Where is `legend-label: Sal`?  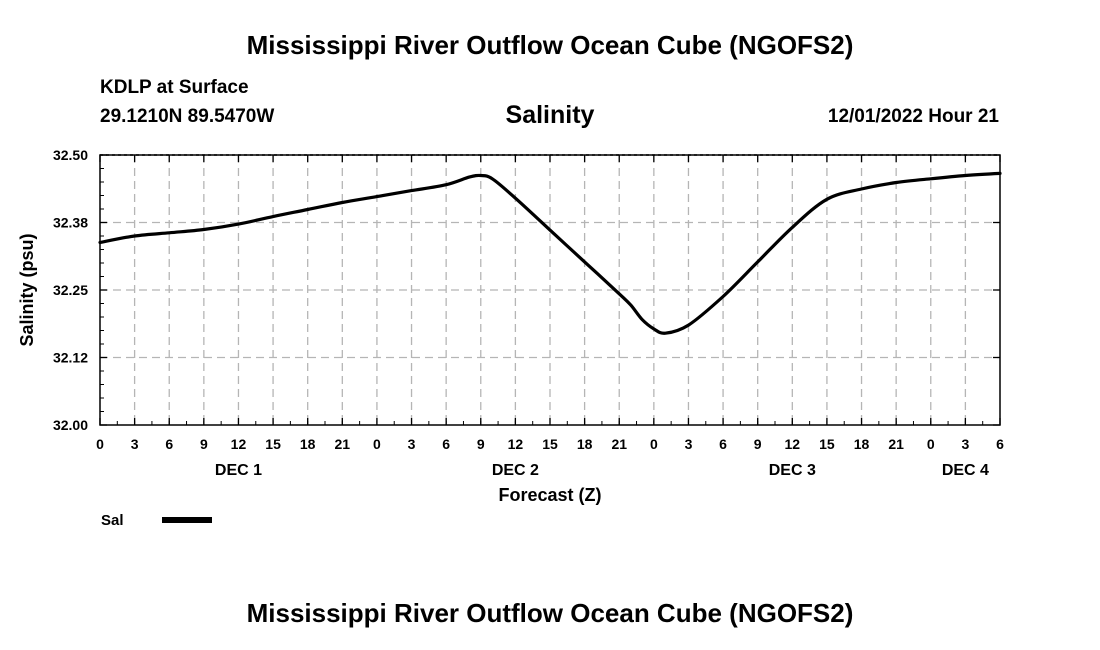
legend-label: Sal is located at coordinates (112, 520).